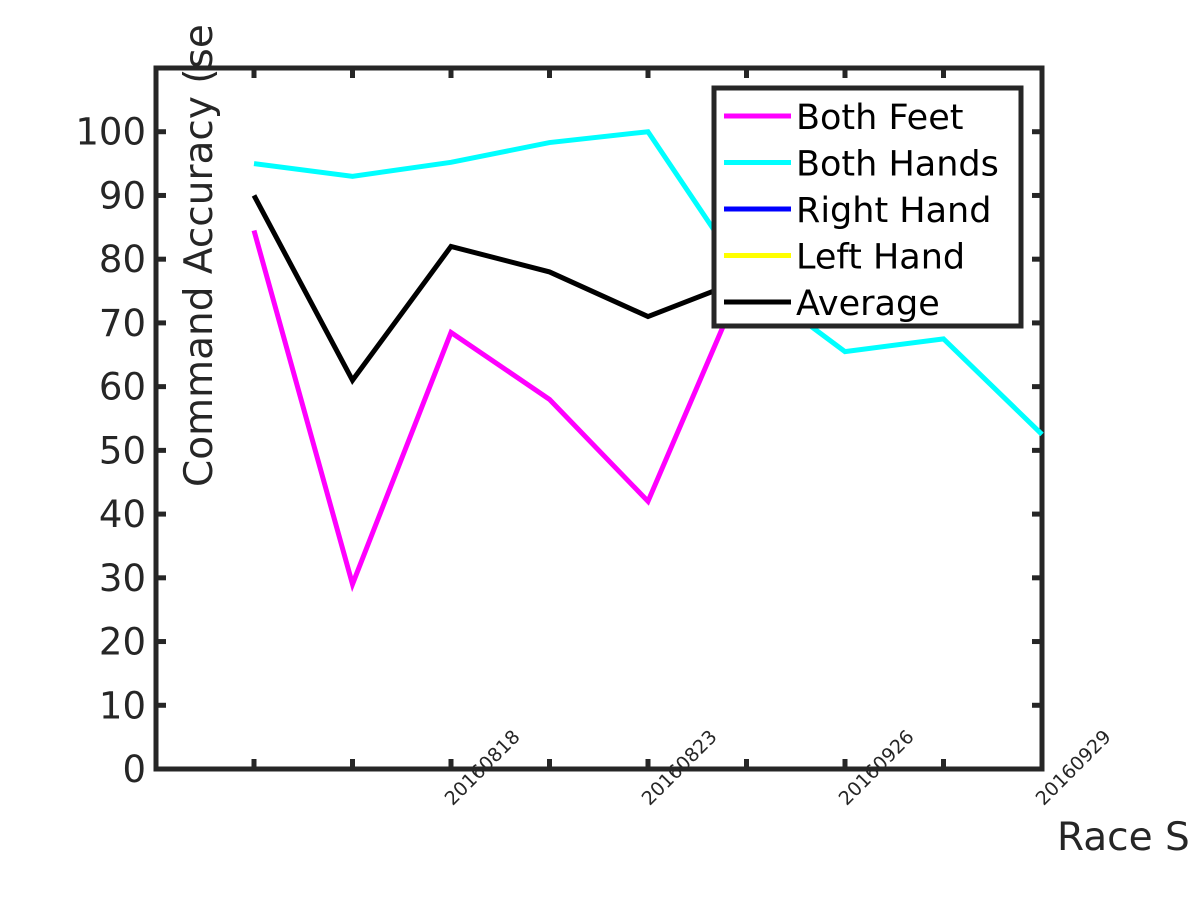  I want to click on series-line-average, so click(499, 289).